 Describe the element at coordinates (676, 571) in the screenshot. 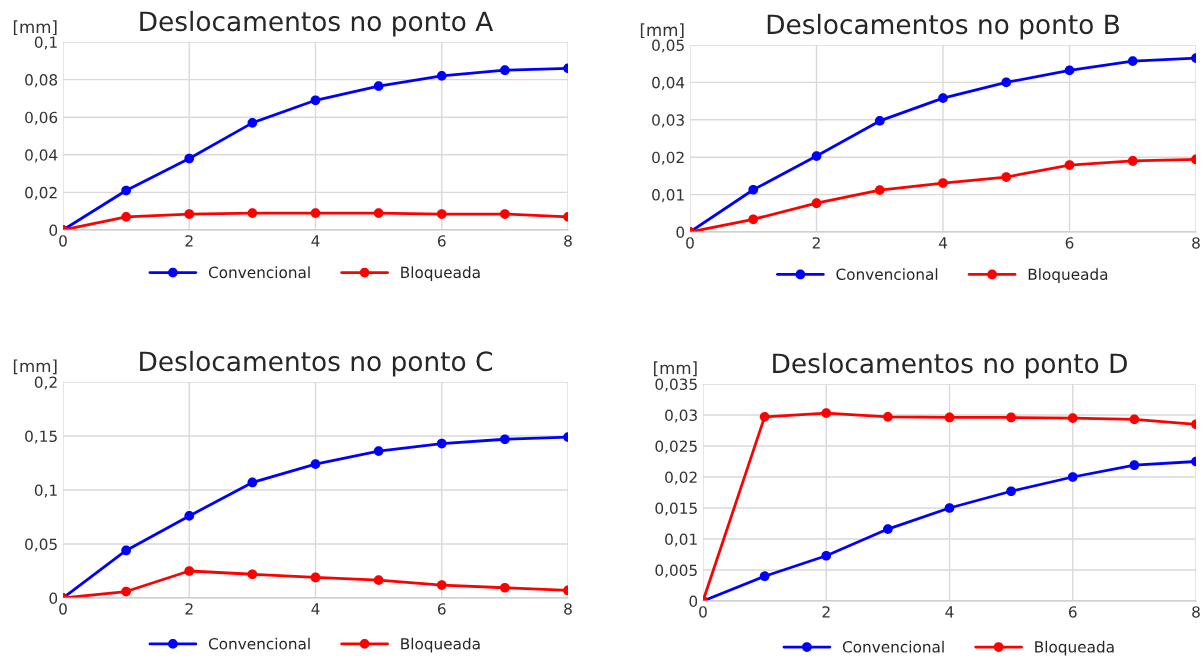

I see `y-tick-label: 0,005` at that location.